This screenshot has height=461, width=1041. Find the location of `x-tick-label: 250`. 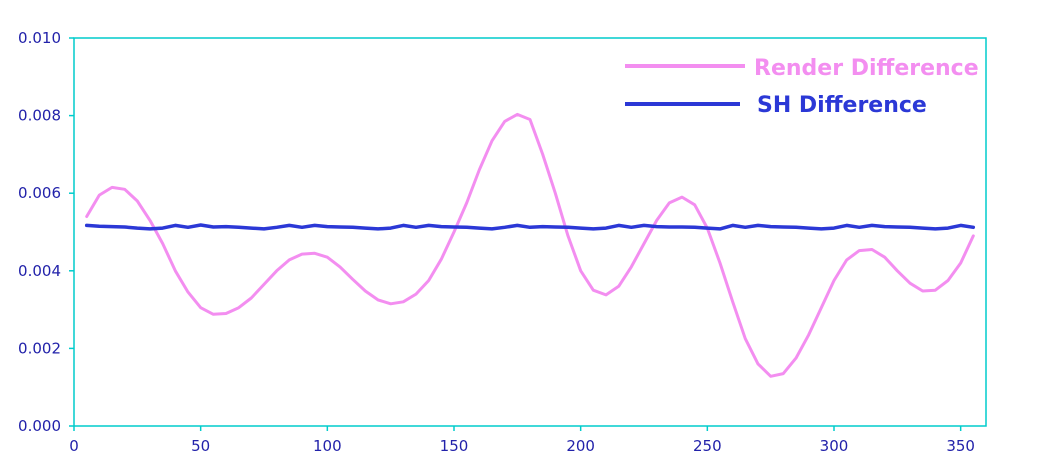

x-tick-label: 250 is located at coordinates (707, 446).